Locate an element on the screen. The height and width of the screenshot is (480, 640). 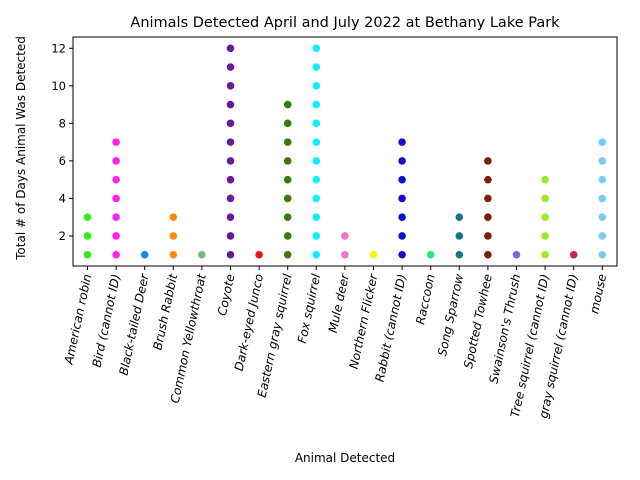
x-tick-label: mouse is located at coordinates (598, 294).